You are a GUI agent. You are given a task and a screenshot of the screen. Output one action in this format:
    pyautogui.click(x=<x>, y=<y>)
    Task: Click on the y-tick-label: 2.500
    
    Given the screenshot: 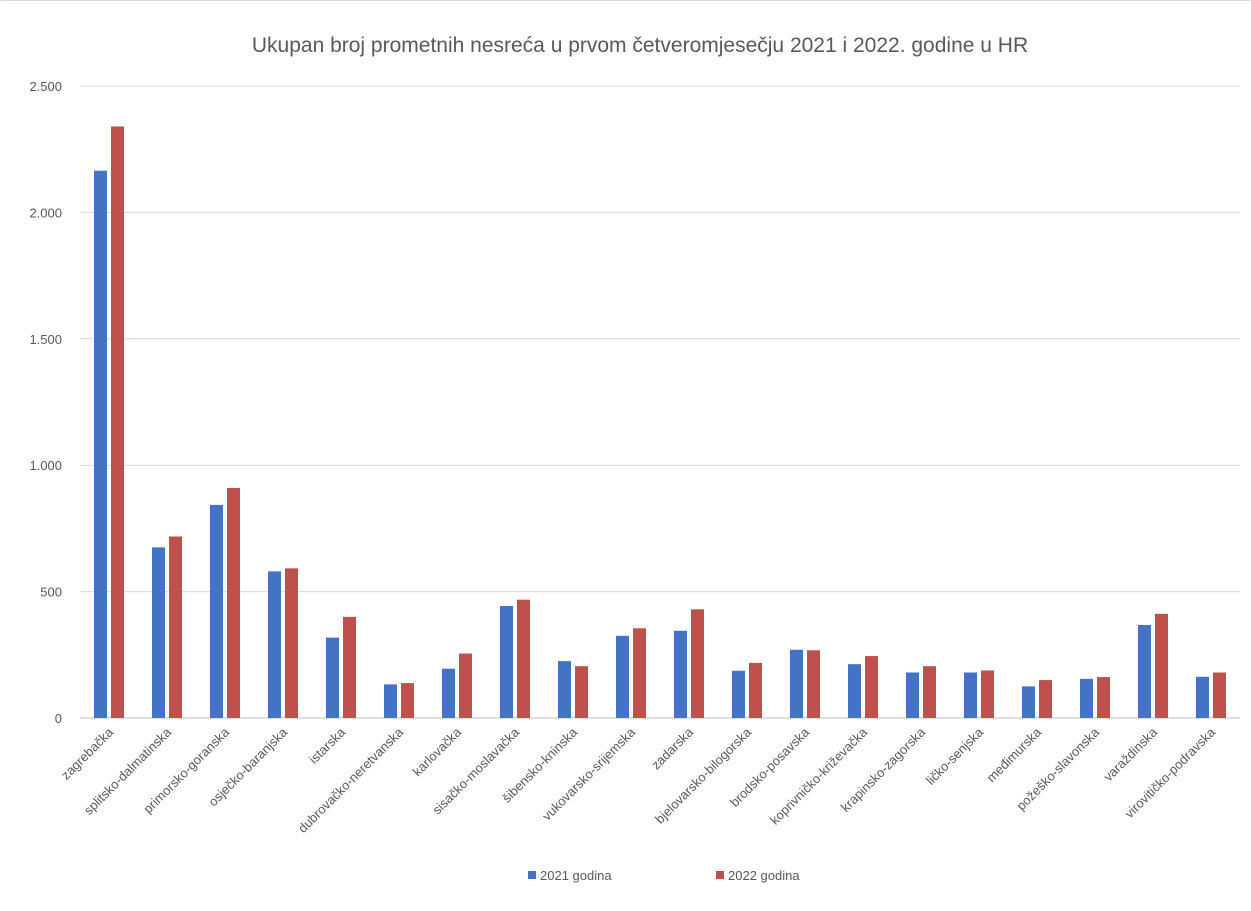 What is the action you would take?
    pyautogui.click(x=45, y=86)
    